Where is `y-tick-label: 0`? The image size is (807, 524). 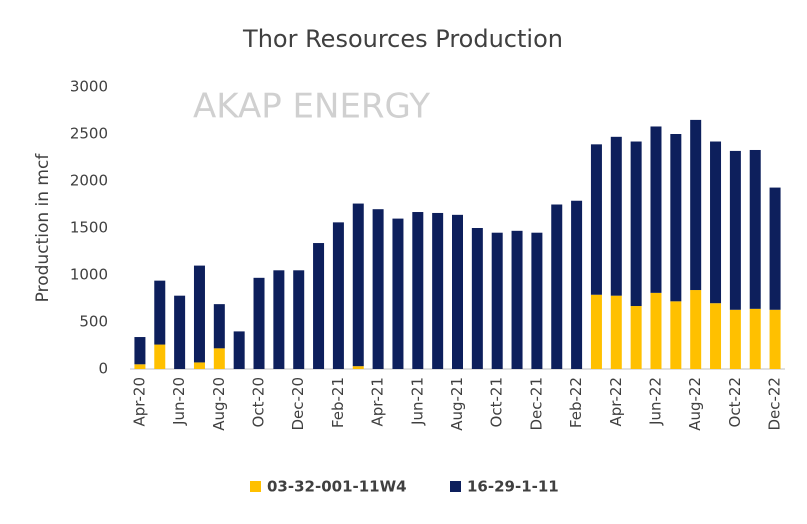 y-tick-label: 0 is located at coordinates (103, 369).